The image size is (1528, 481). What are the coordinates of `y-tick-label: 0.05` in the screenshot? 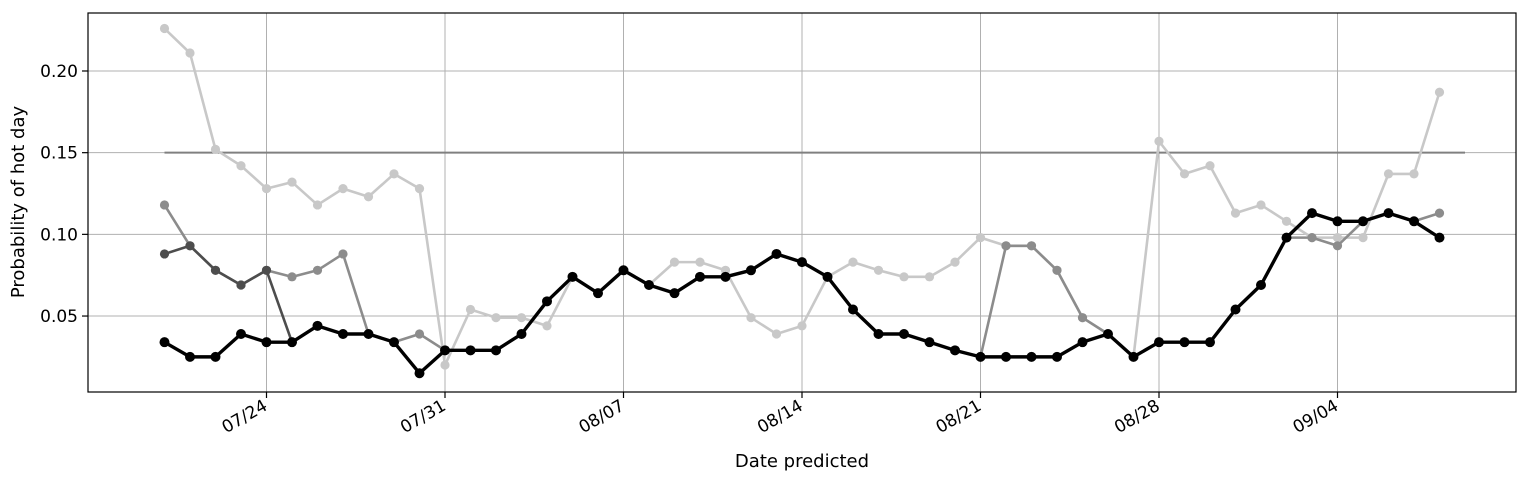 It's located at (59, 317).